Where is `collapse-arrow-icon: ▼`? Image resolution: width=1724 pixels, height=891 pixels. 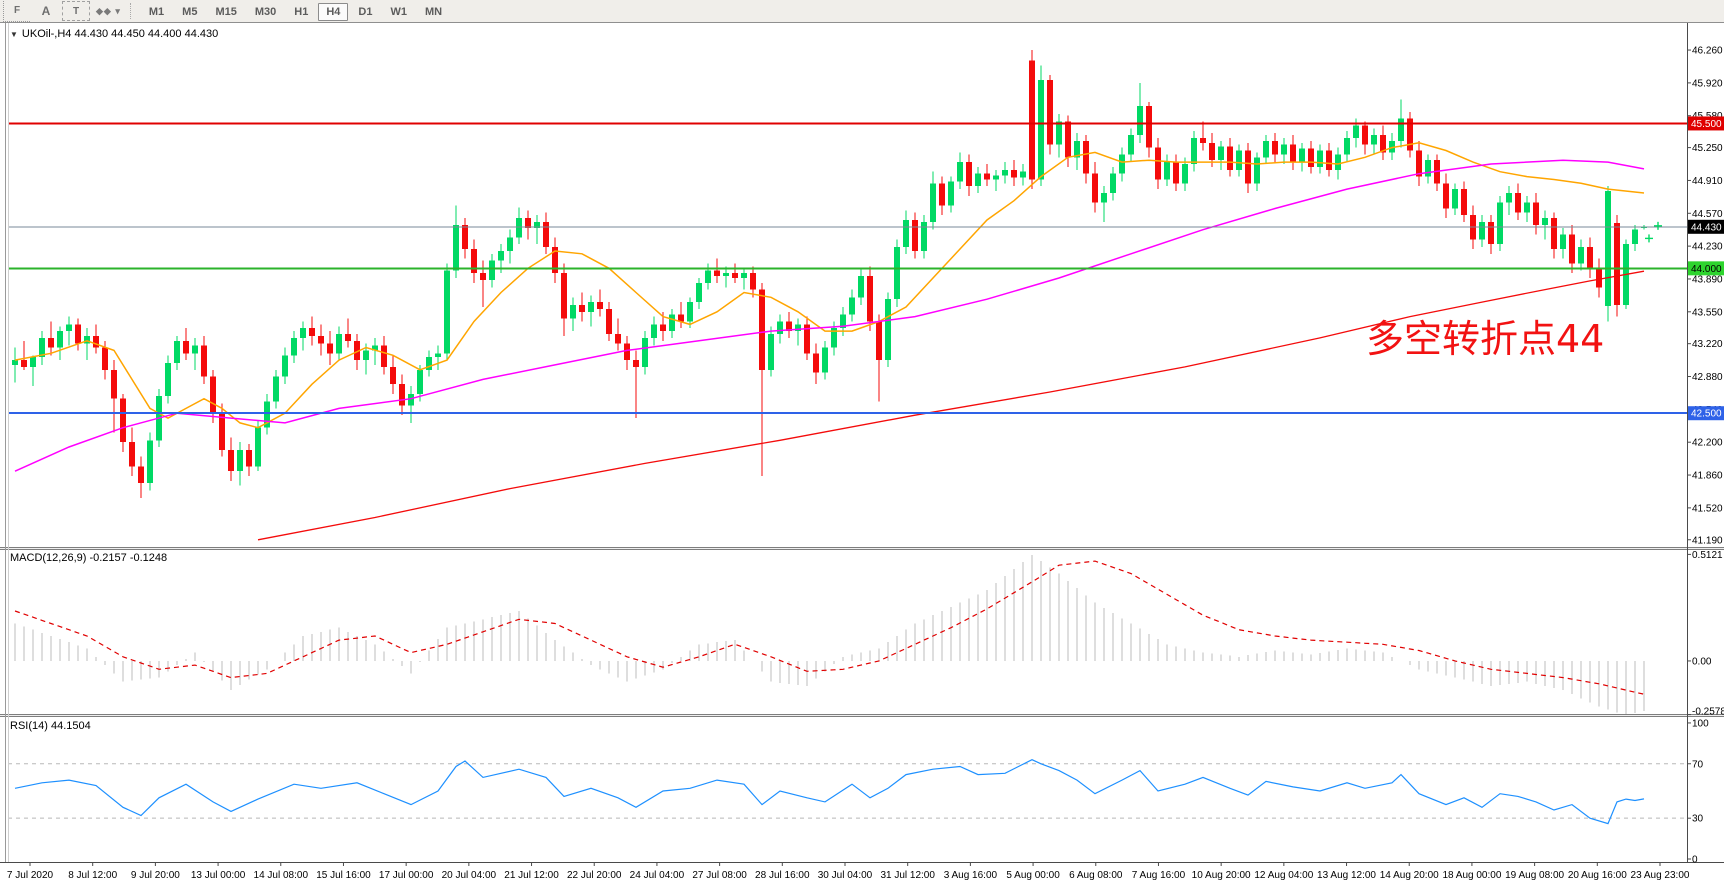
collapse-arrow-icon: ▼ is located at coordinates (14, 34).